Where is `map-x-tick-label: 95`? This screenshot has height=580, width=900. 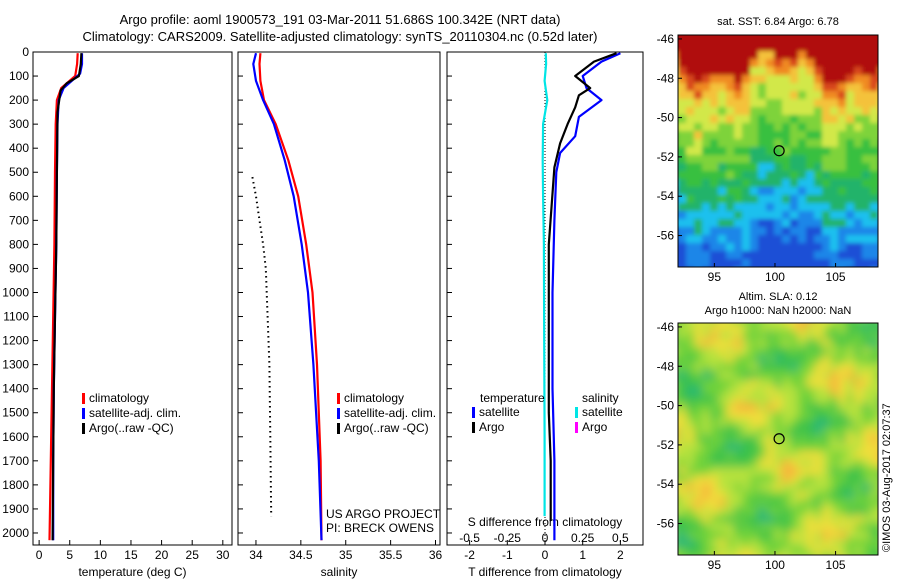 map-x-tick-label: 95 is located at coordinates (715, 565).